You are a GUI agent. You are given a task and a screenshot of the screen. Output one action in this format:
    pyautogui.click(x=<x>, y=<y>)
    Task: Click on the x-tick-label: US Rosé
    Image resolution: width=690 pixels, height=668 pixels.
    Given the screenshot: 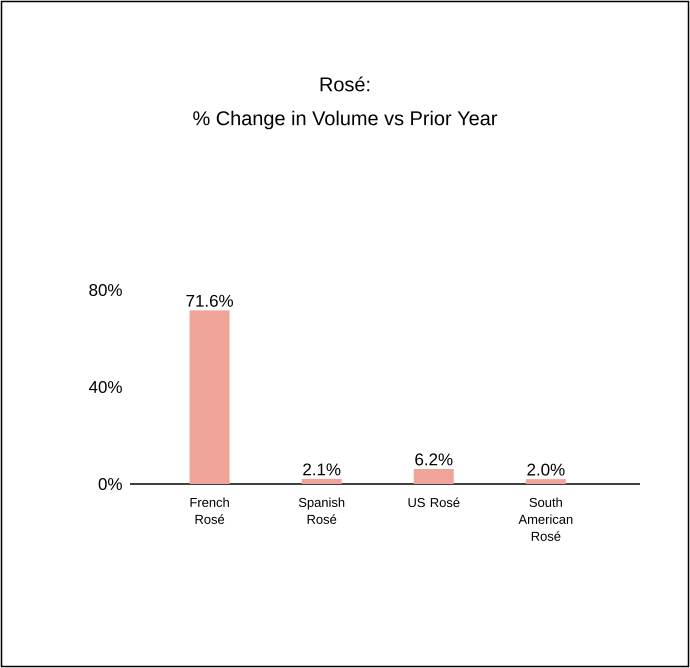 What is the action you would take?
    pyautogui.click(x=434, y=503)
    